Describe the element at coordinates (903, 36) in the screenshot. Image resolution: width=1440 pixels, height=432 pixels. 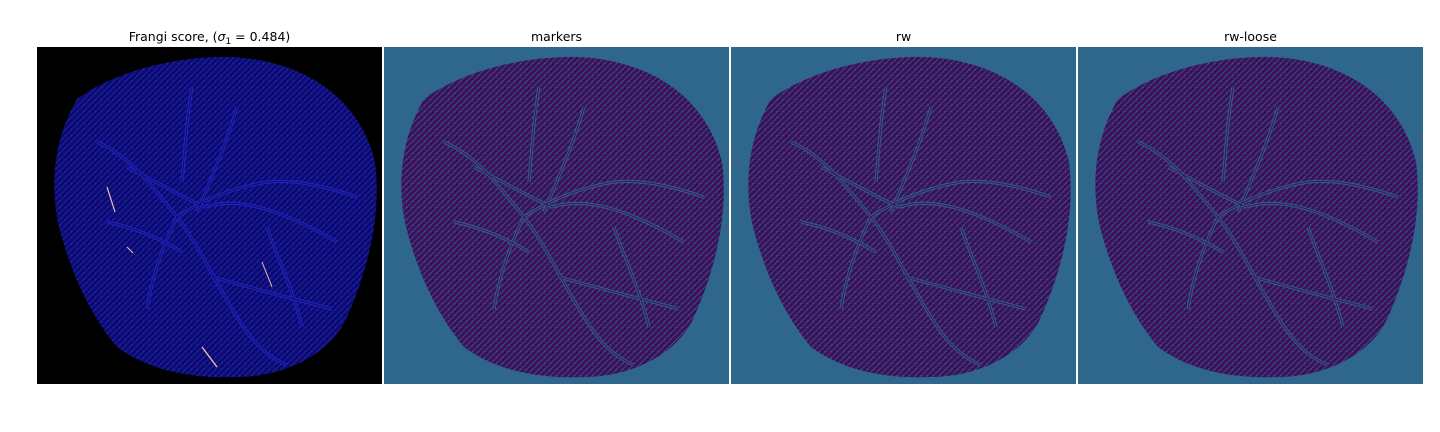
I see `rw-title: rw` at that location.